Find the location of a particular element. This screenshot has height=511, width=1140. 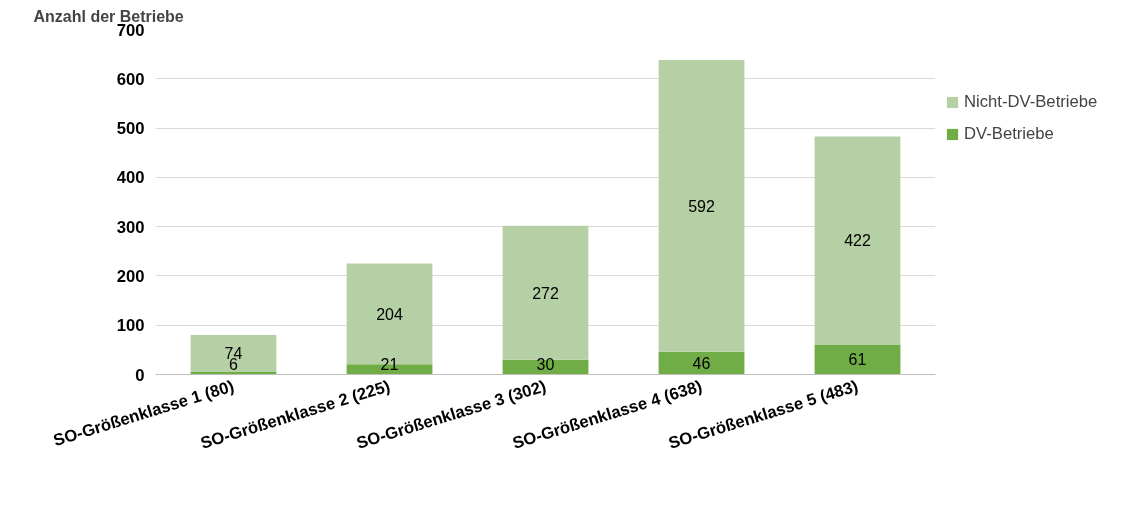

y-tick-label: 300 is located at coordinates (130, 227).